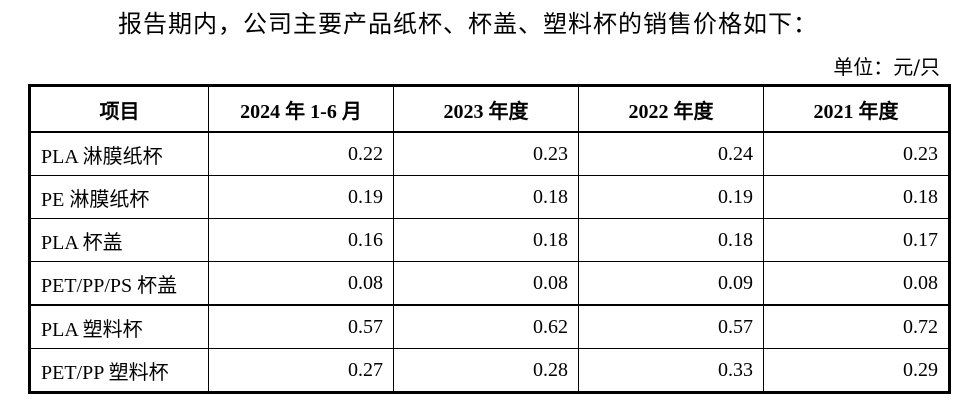 The height and width of the screenshot is (410, 978). What do you see at coordinates (856, 326) in the screenshot?
I see `cell-value: 0.72` at bounding box center [856, 326].